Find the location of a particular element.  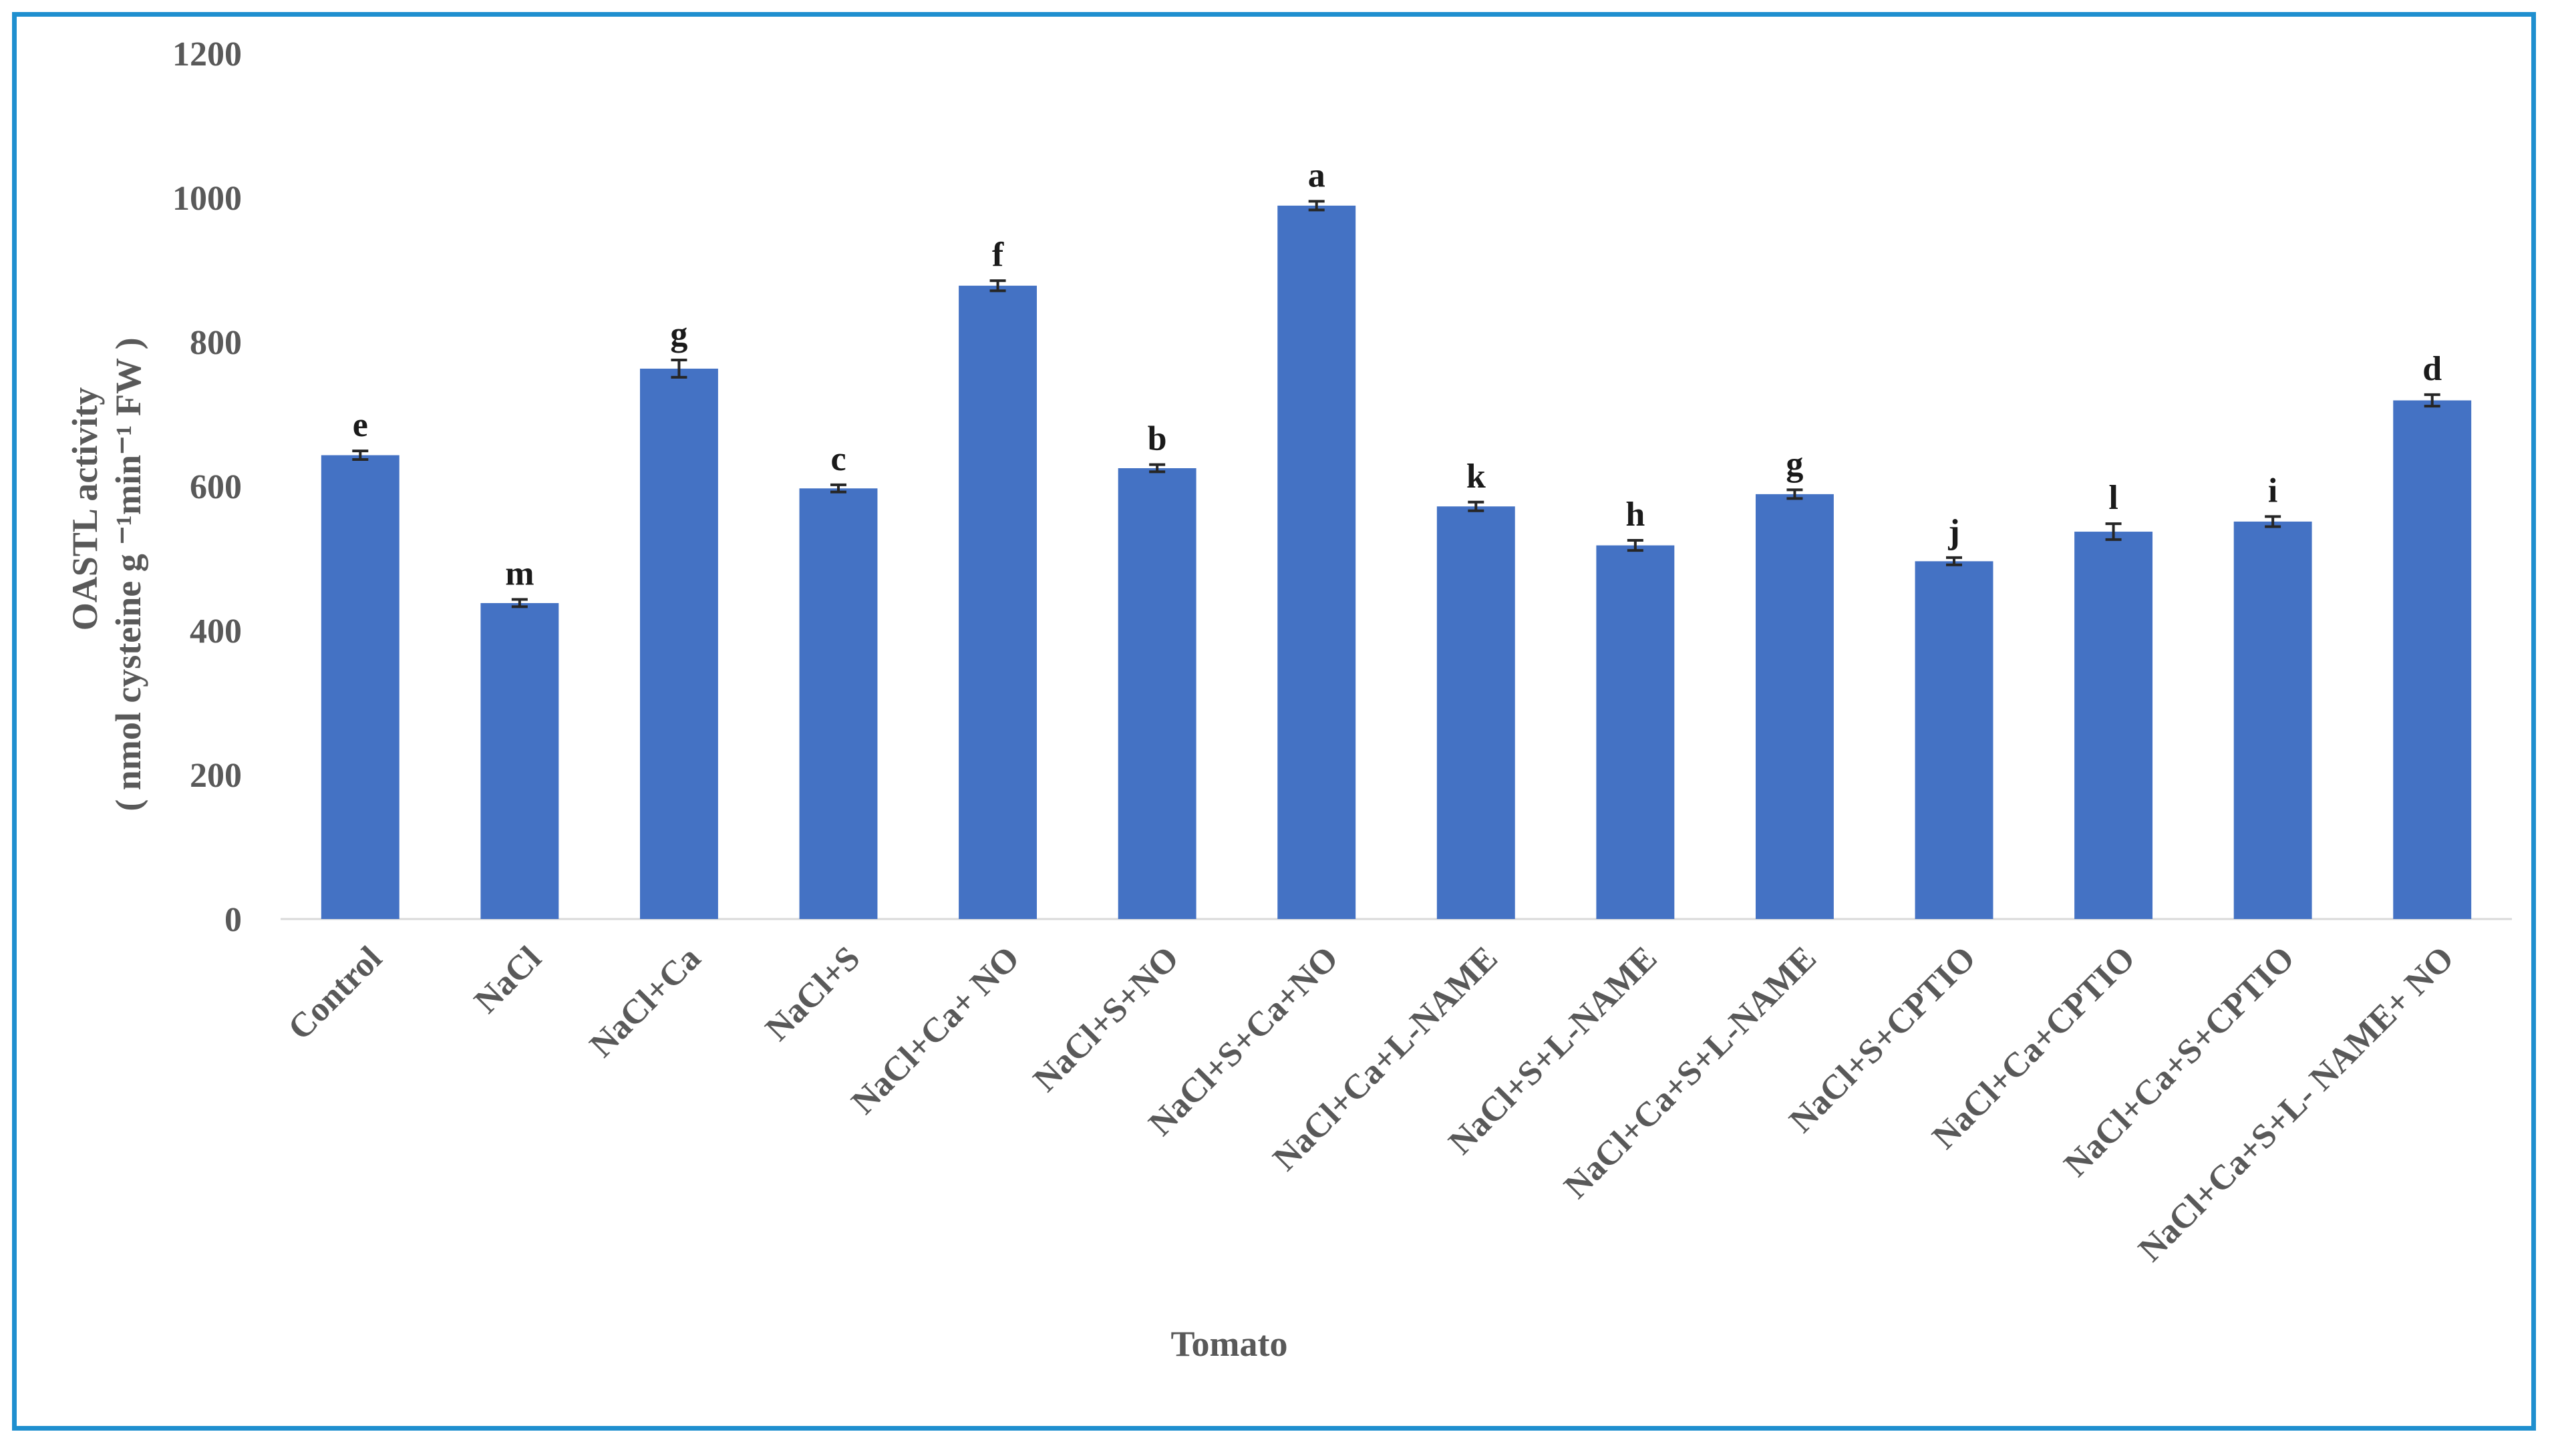

y-tick-label: 1200 is located at coordinates (207, 54).